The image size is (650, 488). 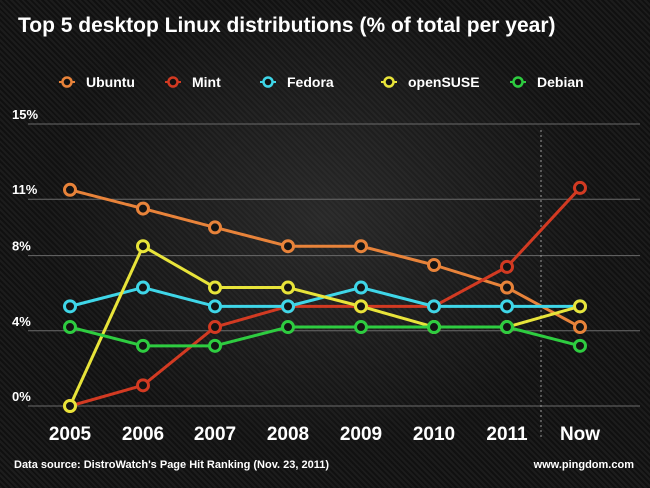 I want to click on x-tick-label: 2010, so click(x=434, y=434).